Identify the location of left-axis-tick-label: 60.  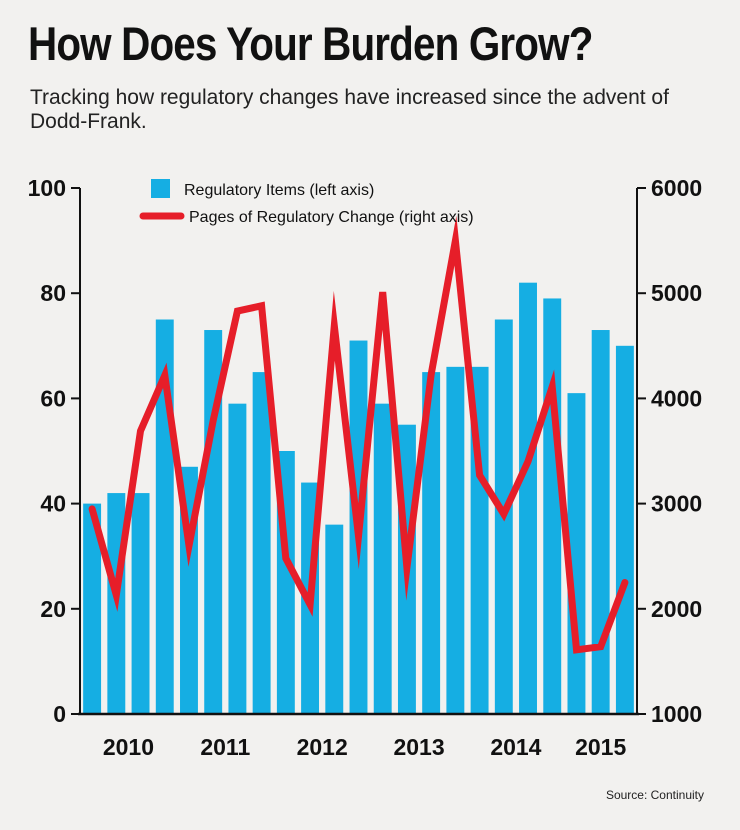
(53, 398).